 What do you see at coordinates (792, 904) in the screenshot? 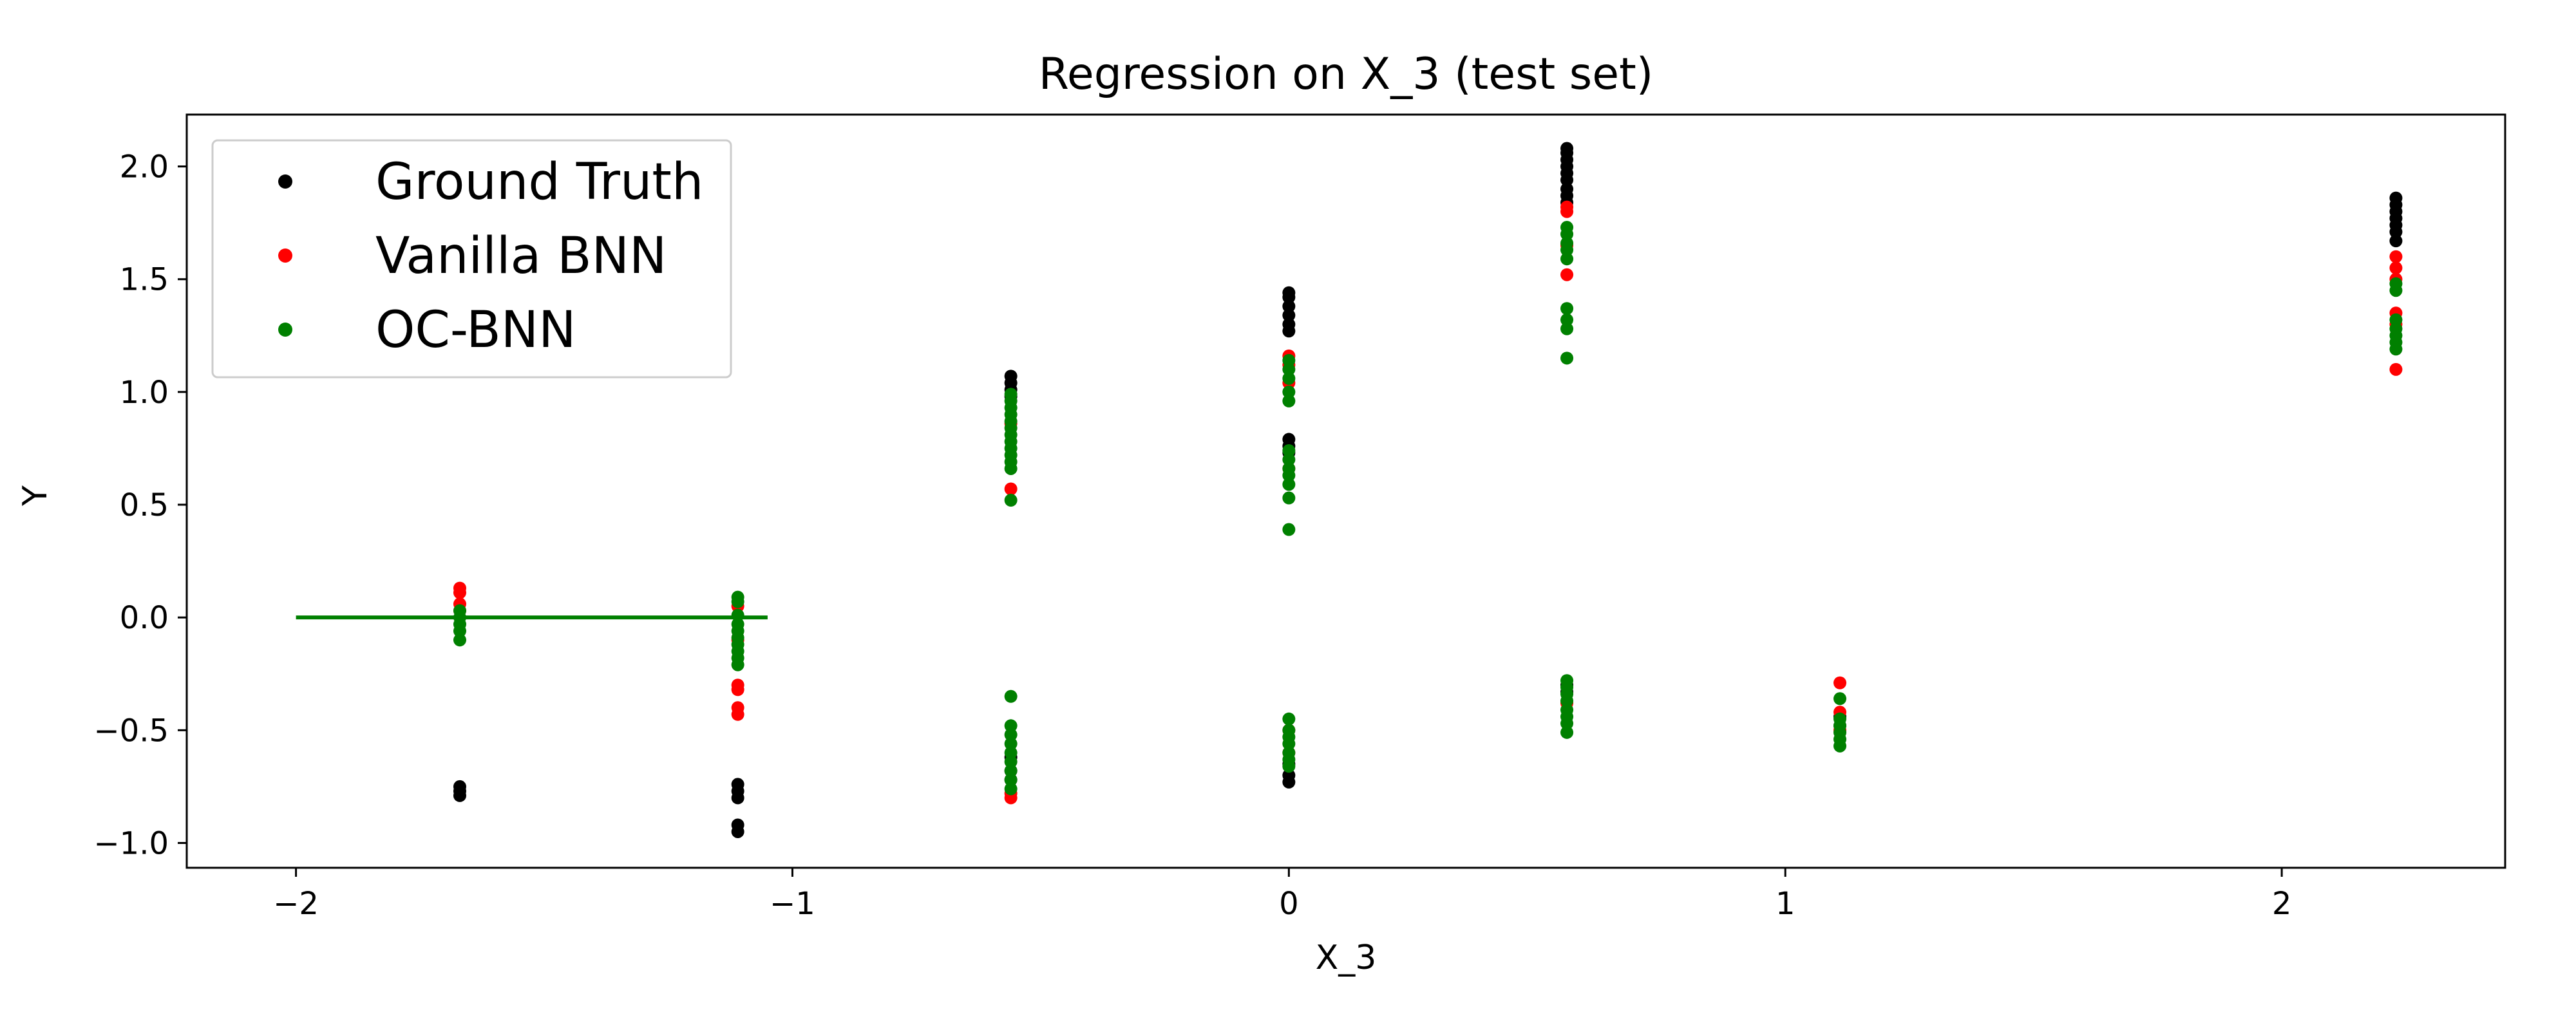
I see `x-tick-label: −1` at bounding box center [792, 904].